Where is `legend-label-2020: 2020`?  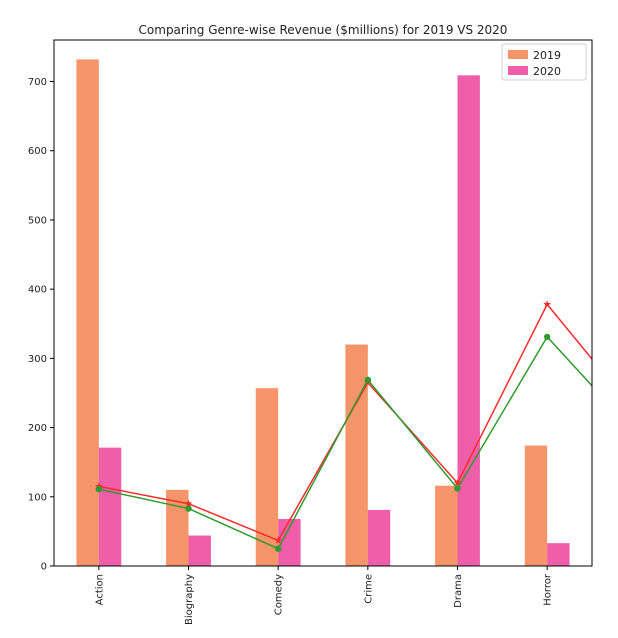 legend-label-2020: 2020 is located at coordinates (547, 71).